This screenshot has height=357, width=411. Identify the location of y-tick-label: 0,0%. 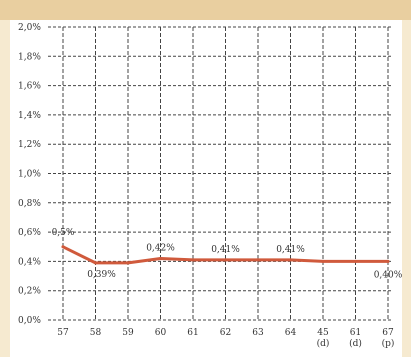
(29, 321).